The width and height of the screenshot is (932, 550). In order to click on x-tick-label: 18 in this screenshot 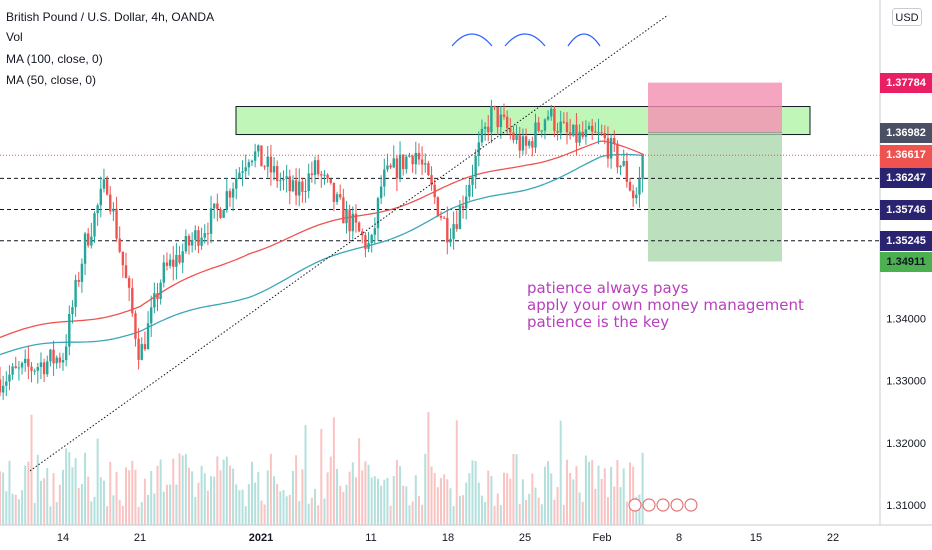, I will do `click(448, 538)`.